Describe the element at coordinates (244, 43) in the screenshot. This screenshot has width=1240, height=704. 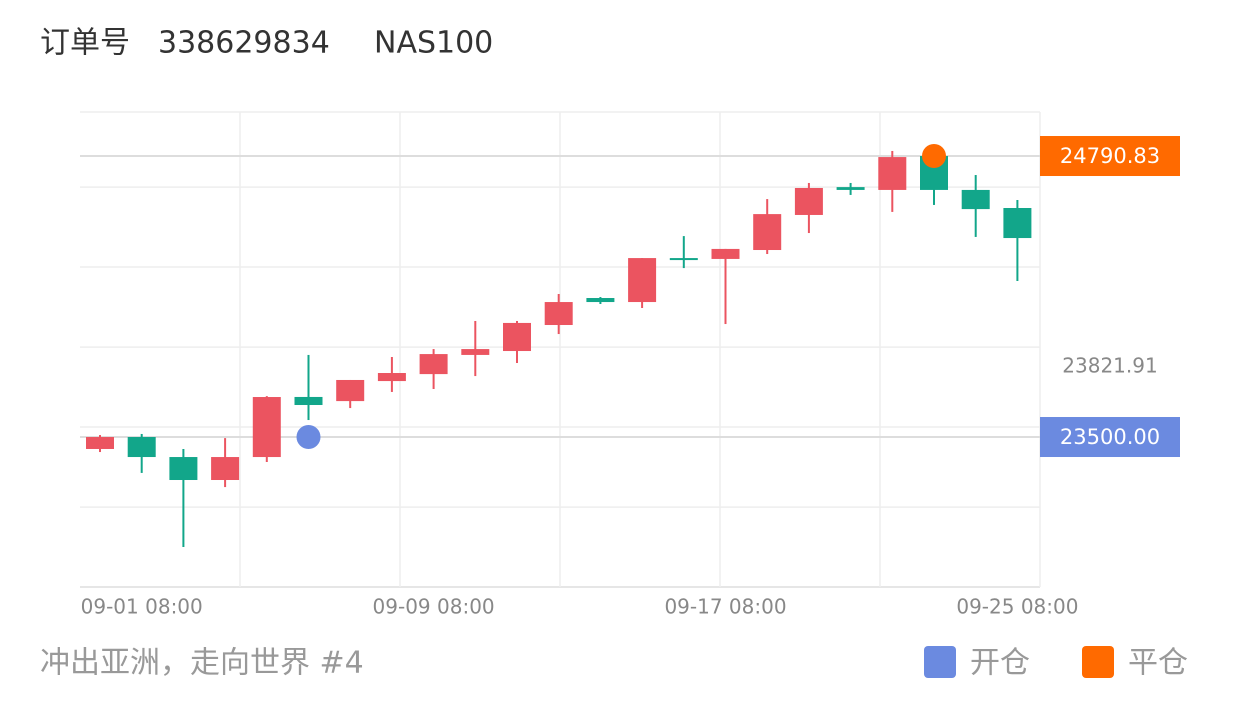
I see `order-id: 338629834` at that location.